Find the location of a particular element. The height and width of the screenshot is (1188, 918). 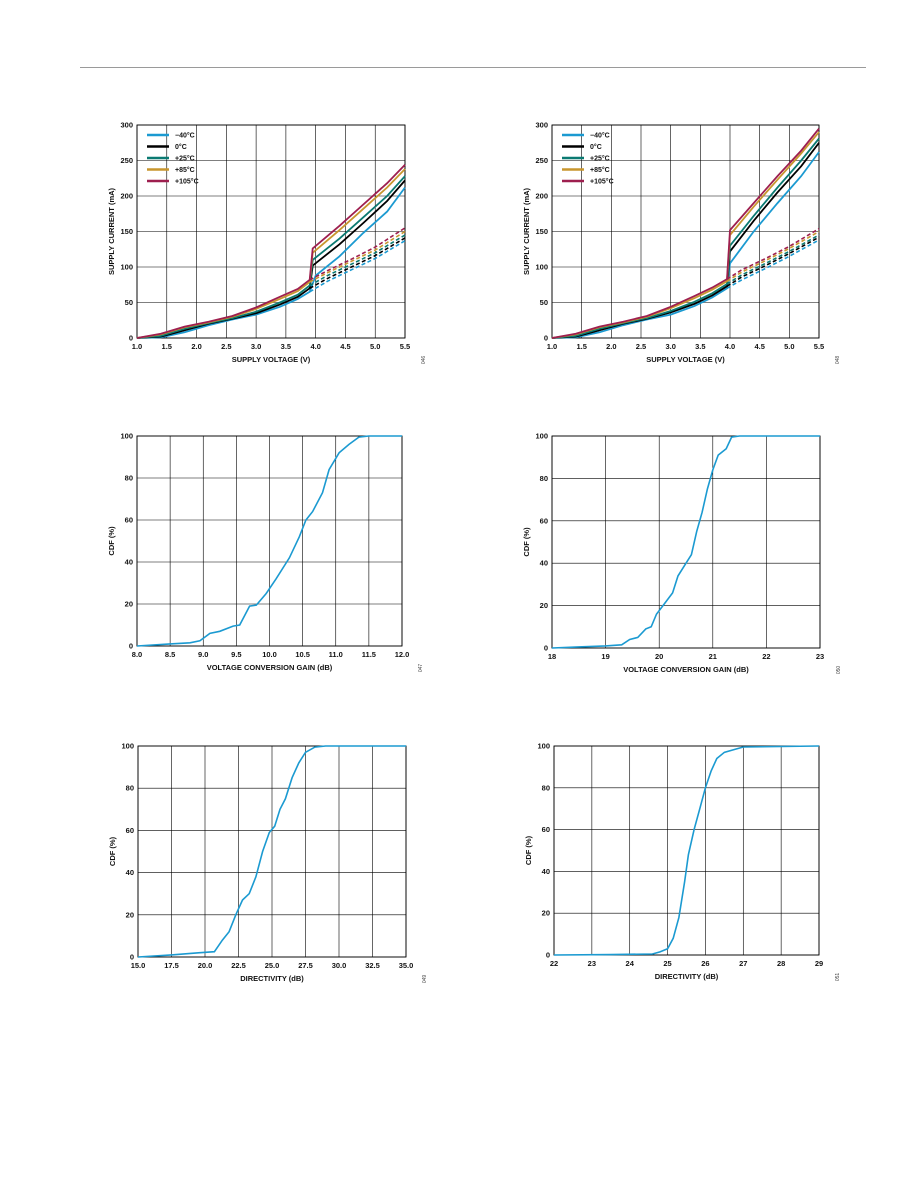

x-tick-label: 25 is located at coordinates (667, 963).